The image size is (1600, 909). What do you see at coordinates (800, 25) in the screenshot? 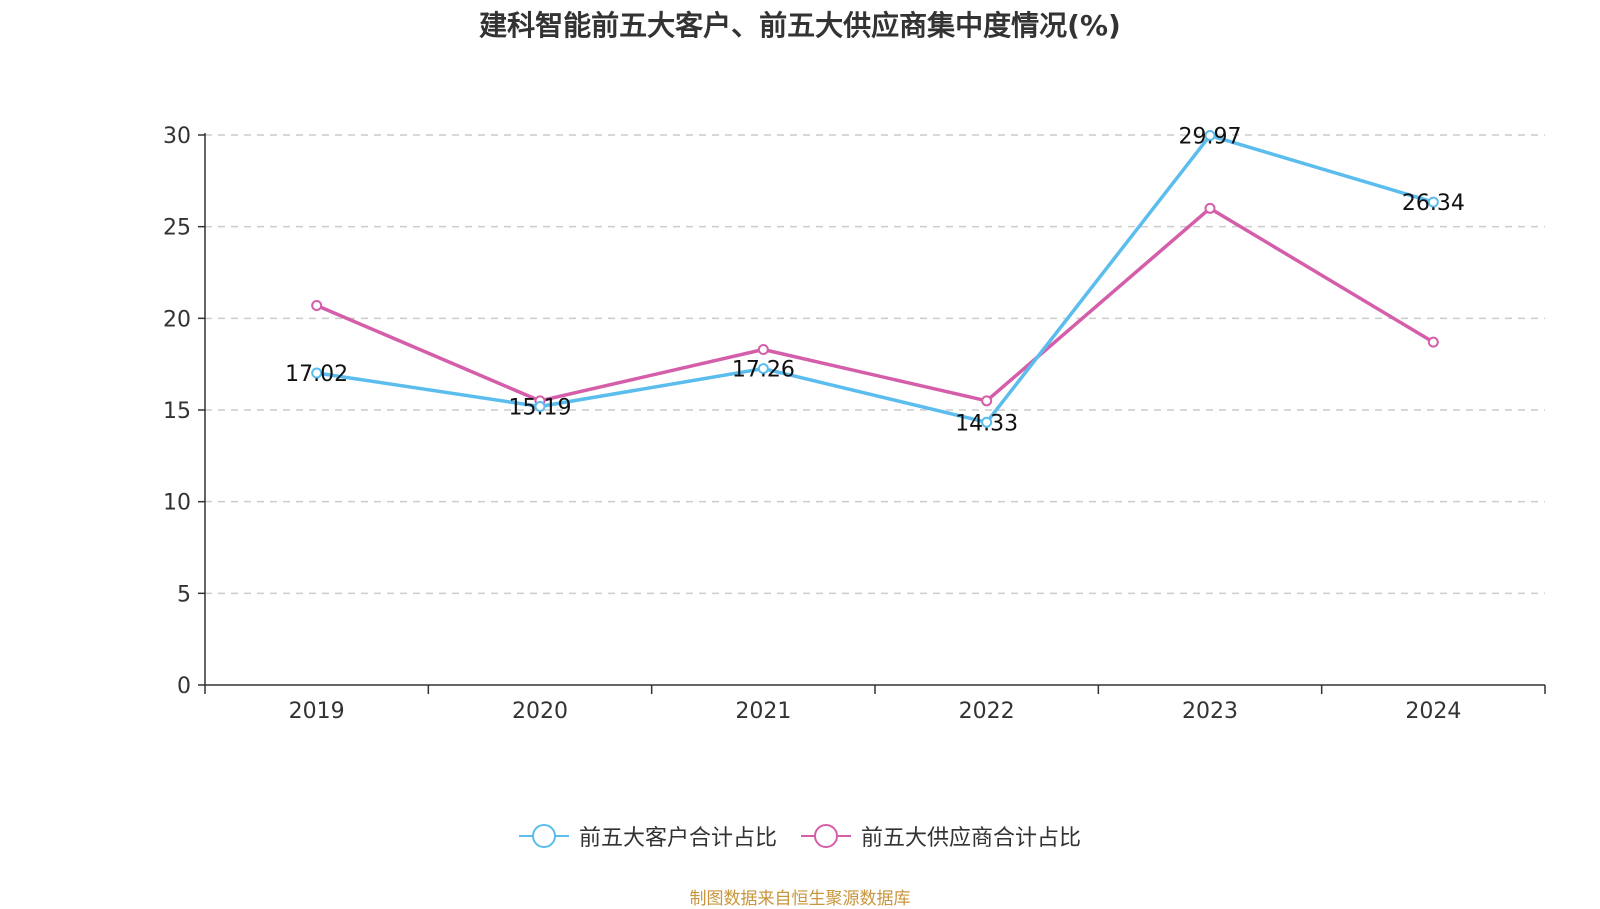
I see `chart-title: 建科智能前五大客户、前五大供应商集中度情况(%)` at bounding box center [800, 25].